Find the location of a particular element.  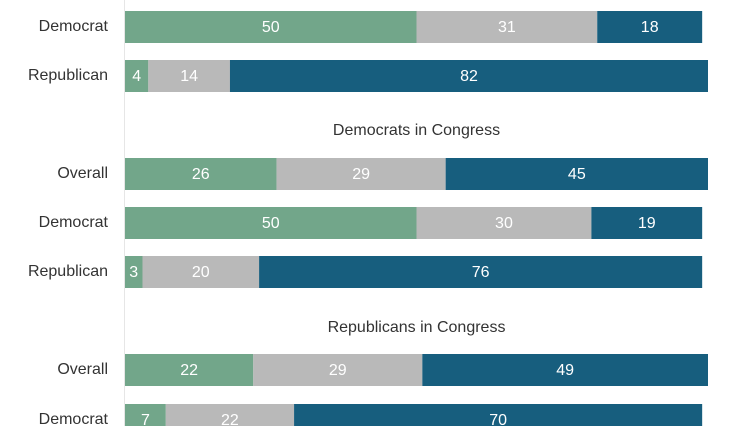

bar-value-label: 4 is located at coordinates (136, 76).